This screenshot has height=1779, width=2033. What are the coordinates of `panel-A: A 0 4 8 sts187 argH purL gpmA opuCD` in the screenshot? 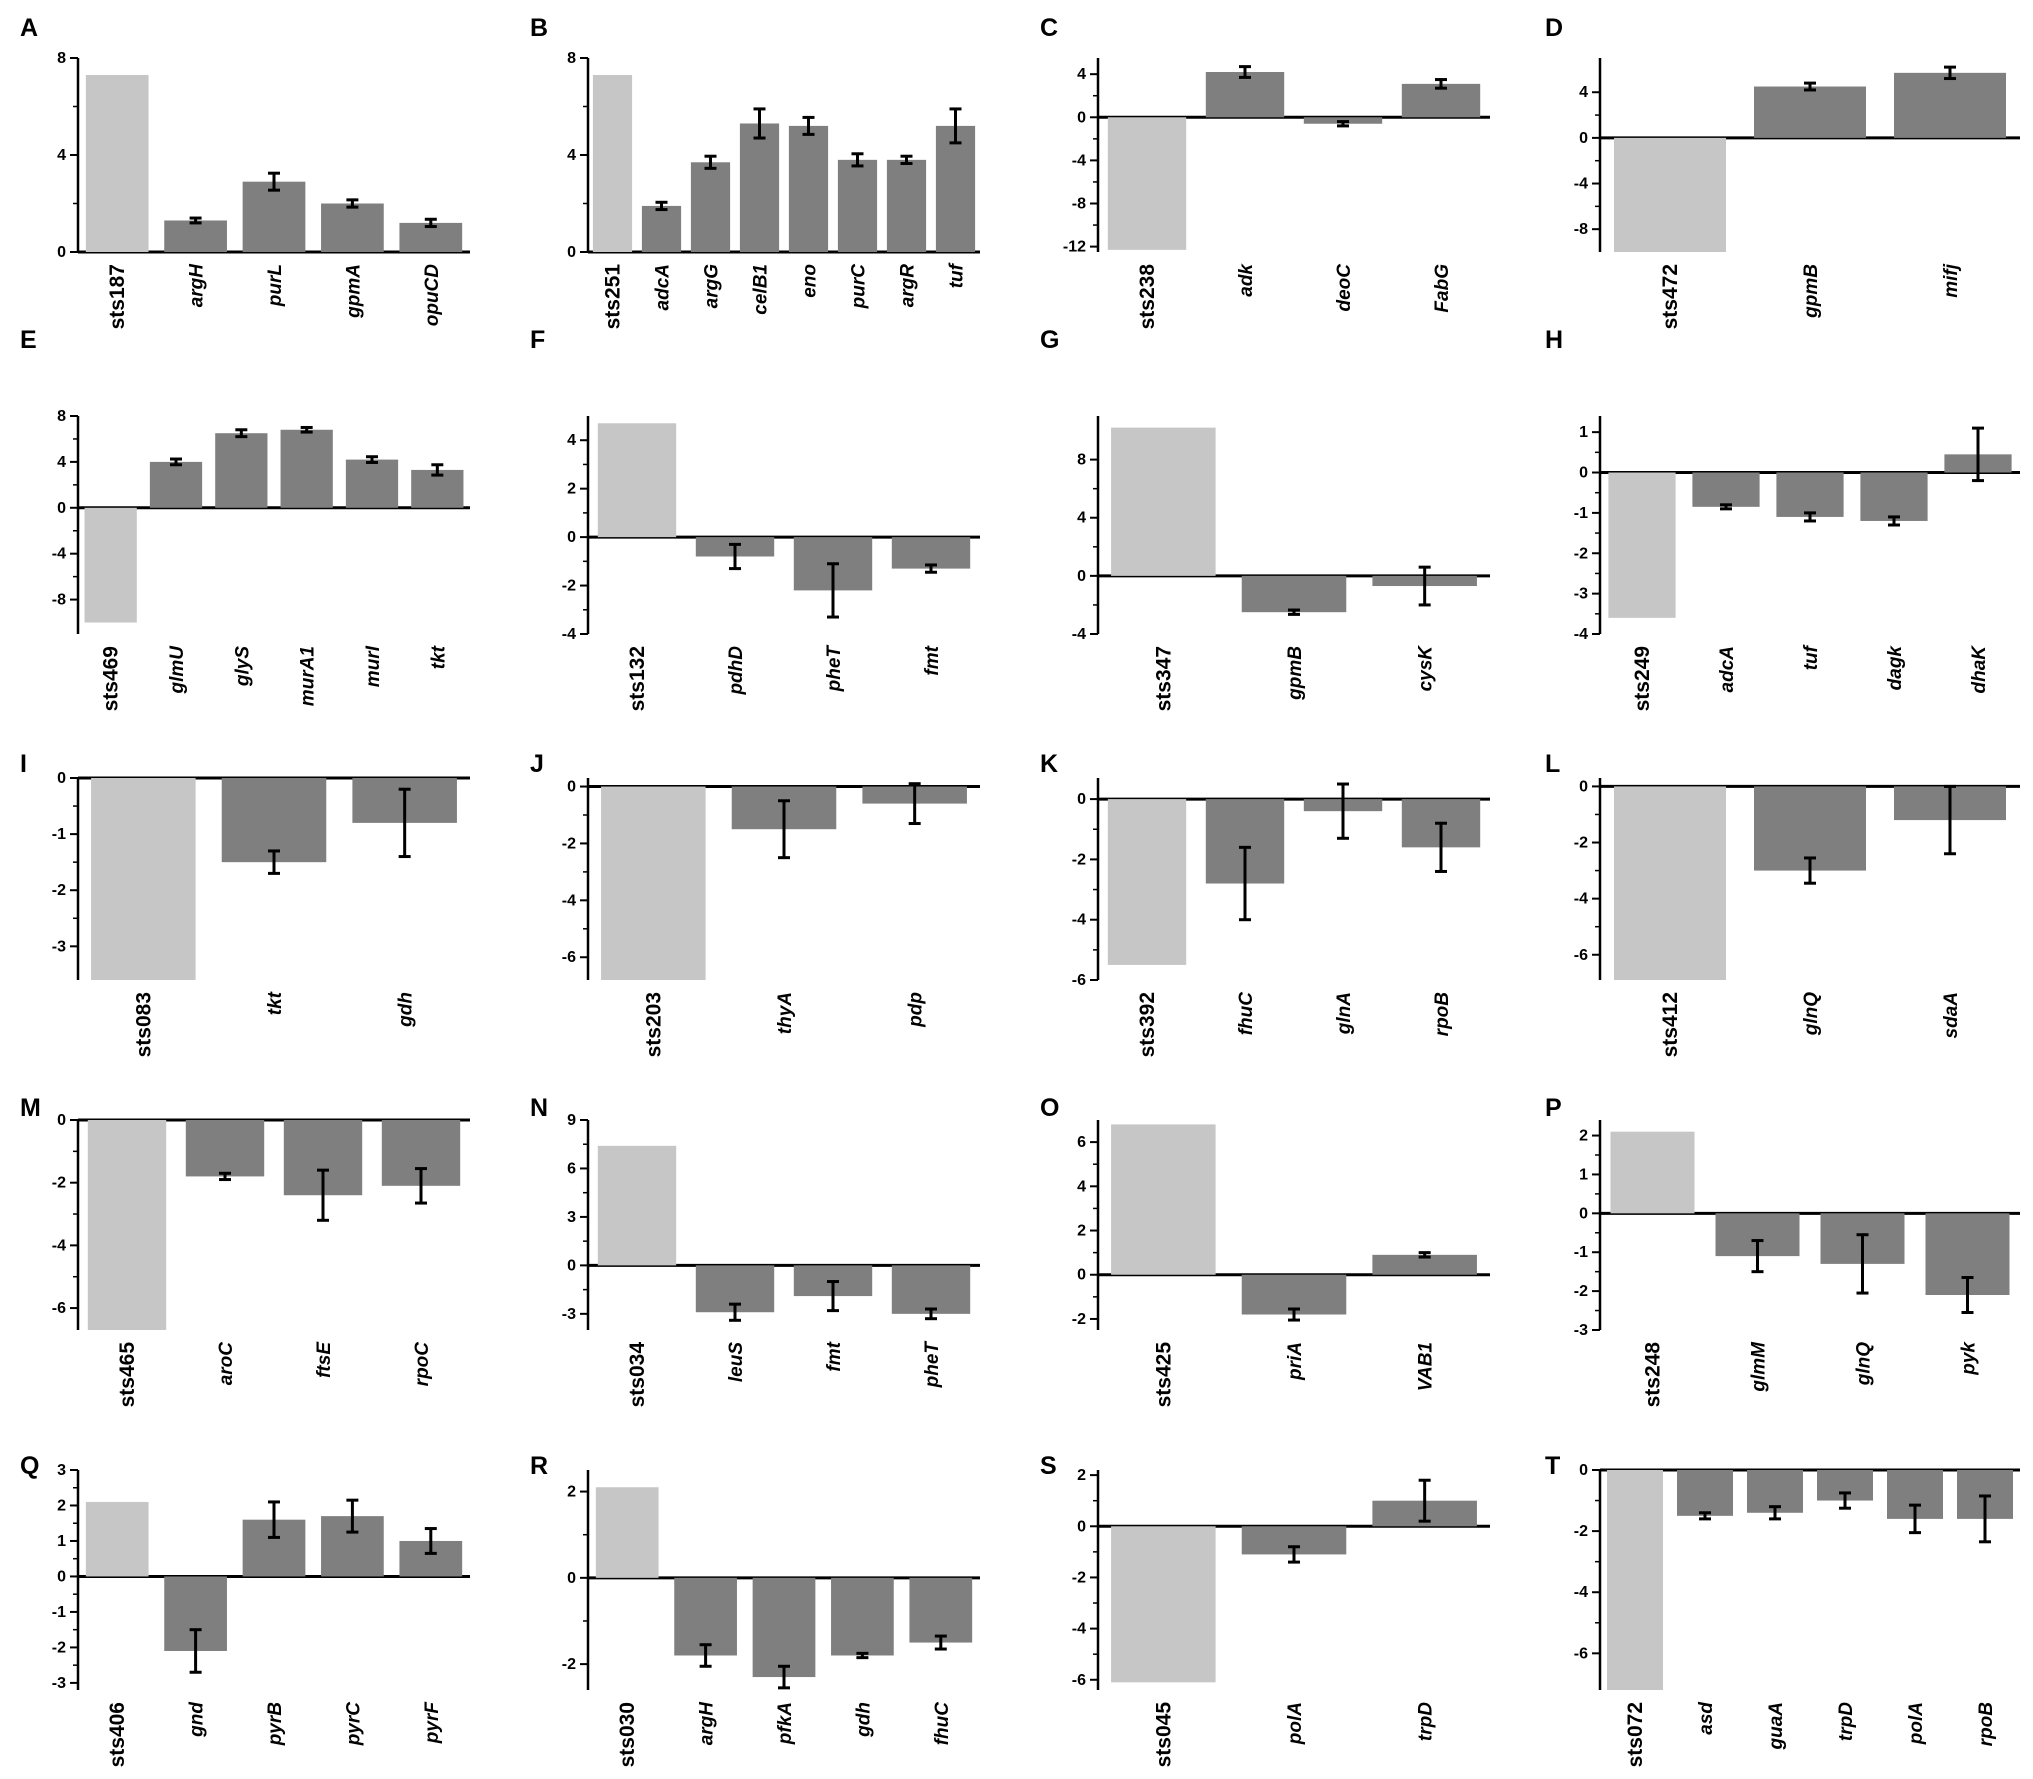 It's located at (245, 171).